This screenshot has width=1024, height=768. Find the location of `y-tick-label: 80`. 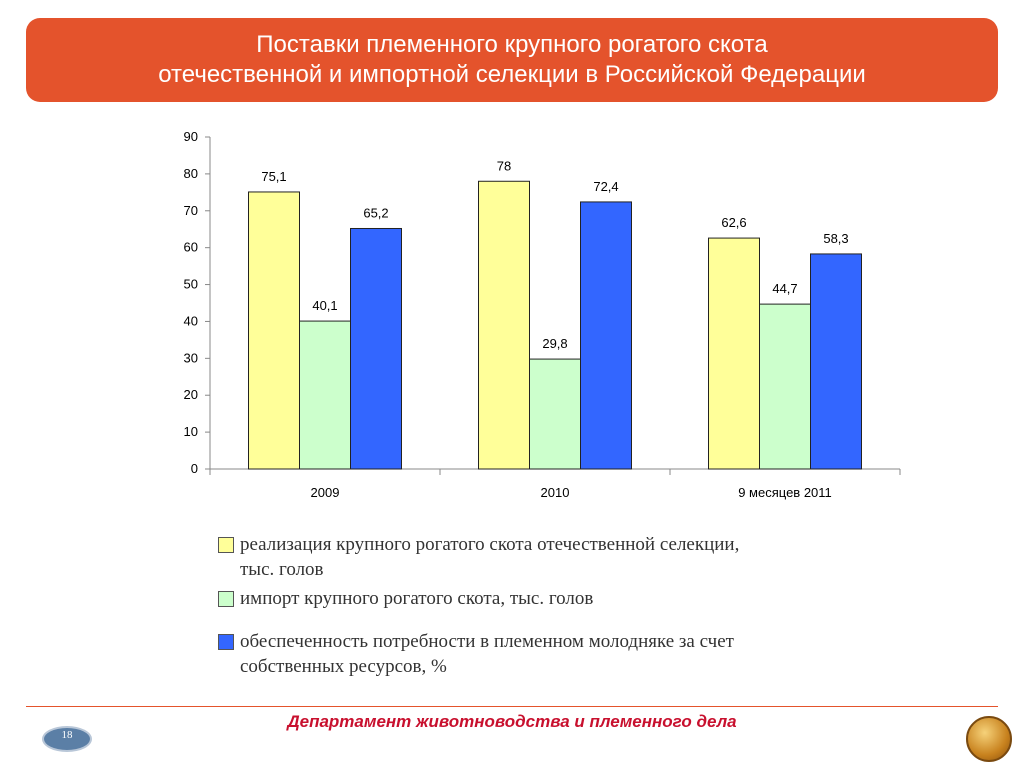

y-tick-label: 80 is located at coordinates (191, 173).